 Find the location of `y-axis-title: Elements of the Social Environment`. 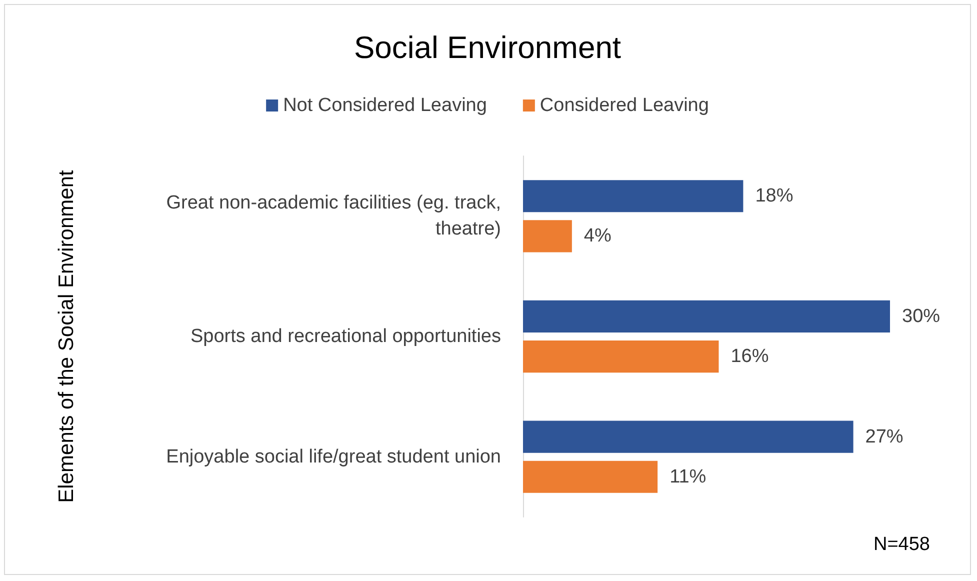

y-axis-title: Elements of the Social Environment is located at coordinates (66, 336).